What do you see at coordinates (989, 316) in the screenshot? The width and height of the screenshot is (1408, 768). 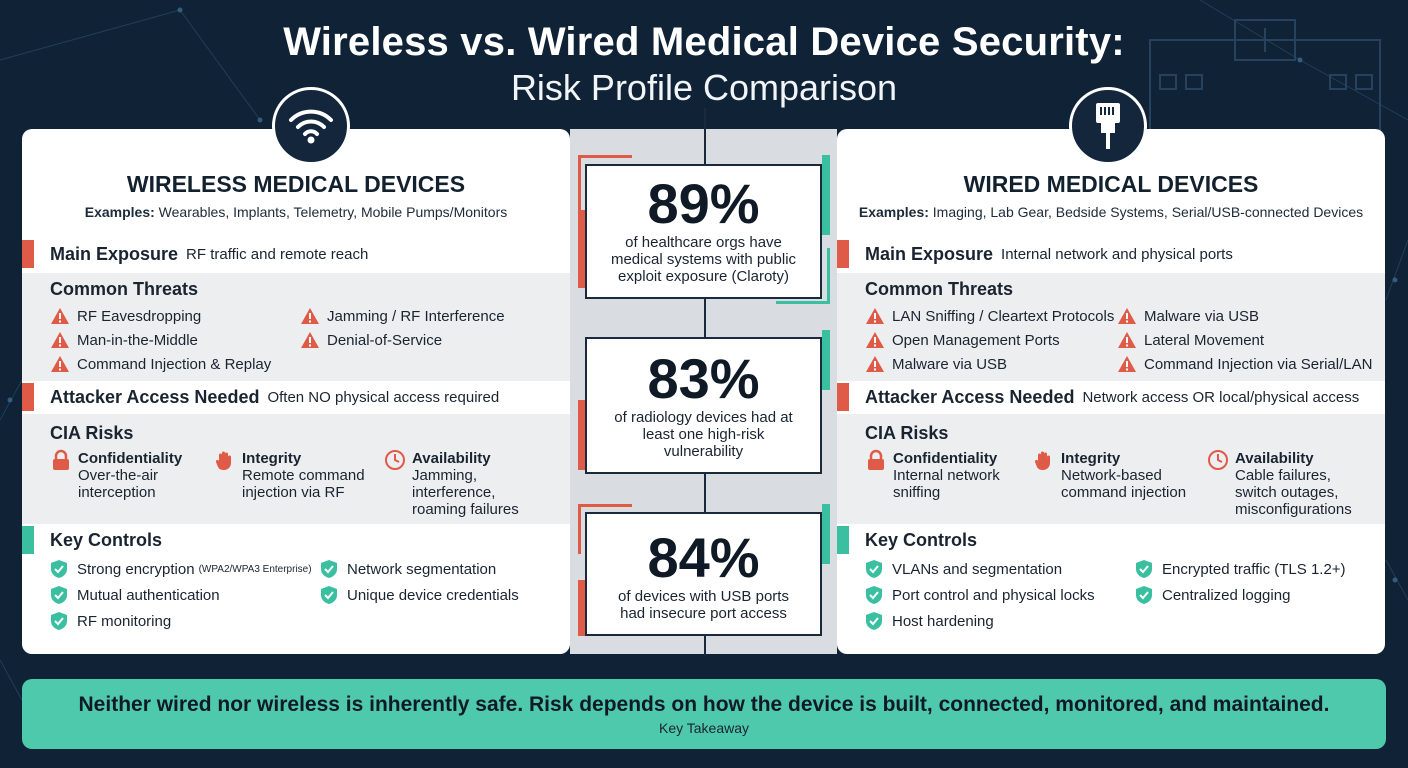 I see `threat-item: LAN Sniffing / Cleartext Protocols` at bounding box center [989, 316].